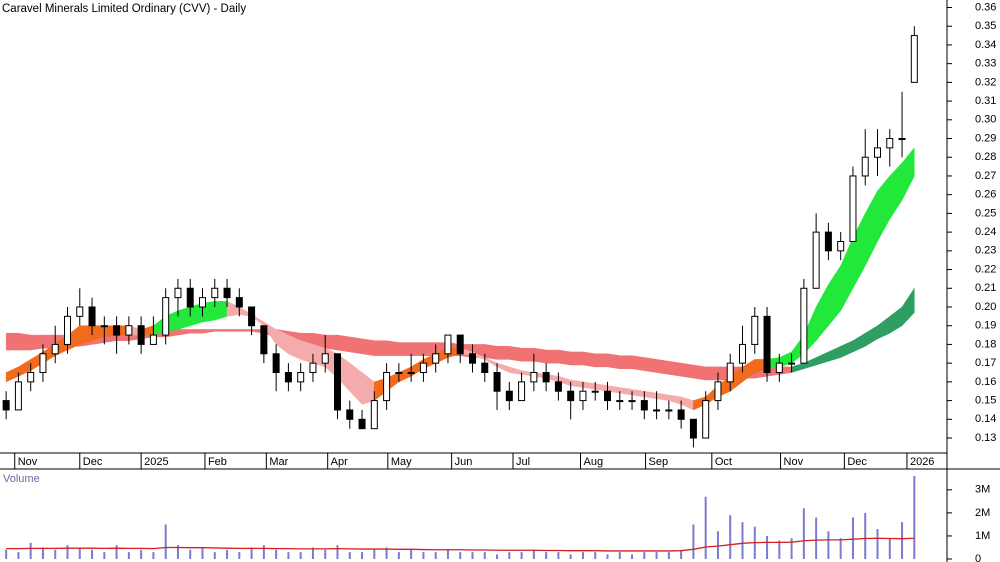  What do you see at coordinates (723, 462) in the screenshot?
I see `x-tick-label: Oct` at bounding box center [723, 462].